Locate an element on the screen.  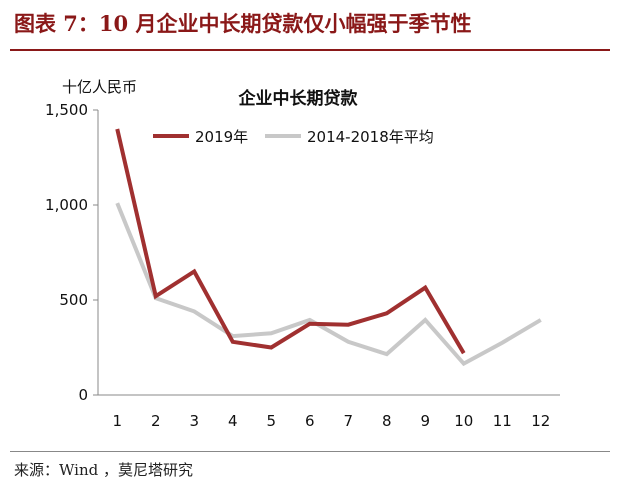
x-tick-label: 3 is located at coordinates (194, 421).